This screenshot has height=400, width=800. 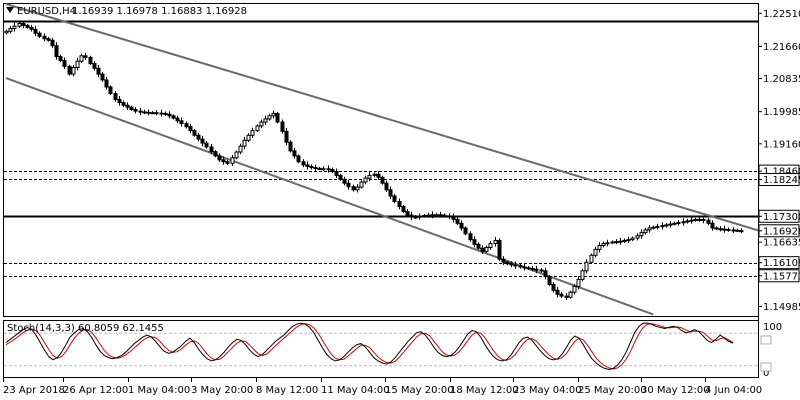 I want to click on time-tick-label: 11 May 04:00, so click(x=355, y=390).